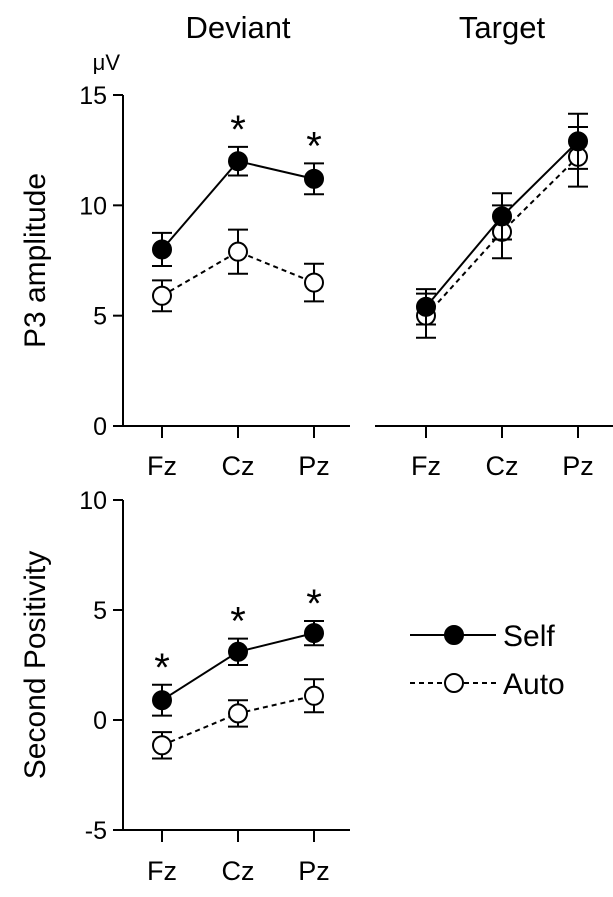  What do you see at coordinates (107, 62) in the screenshot?
I see `unit-label: μV` at bounding box center [107, 62].